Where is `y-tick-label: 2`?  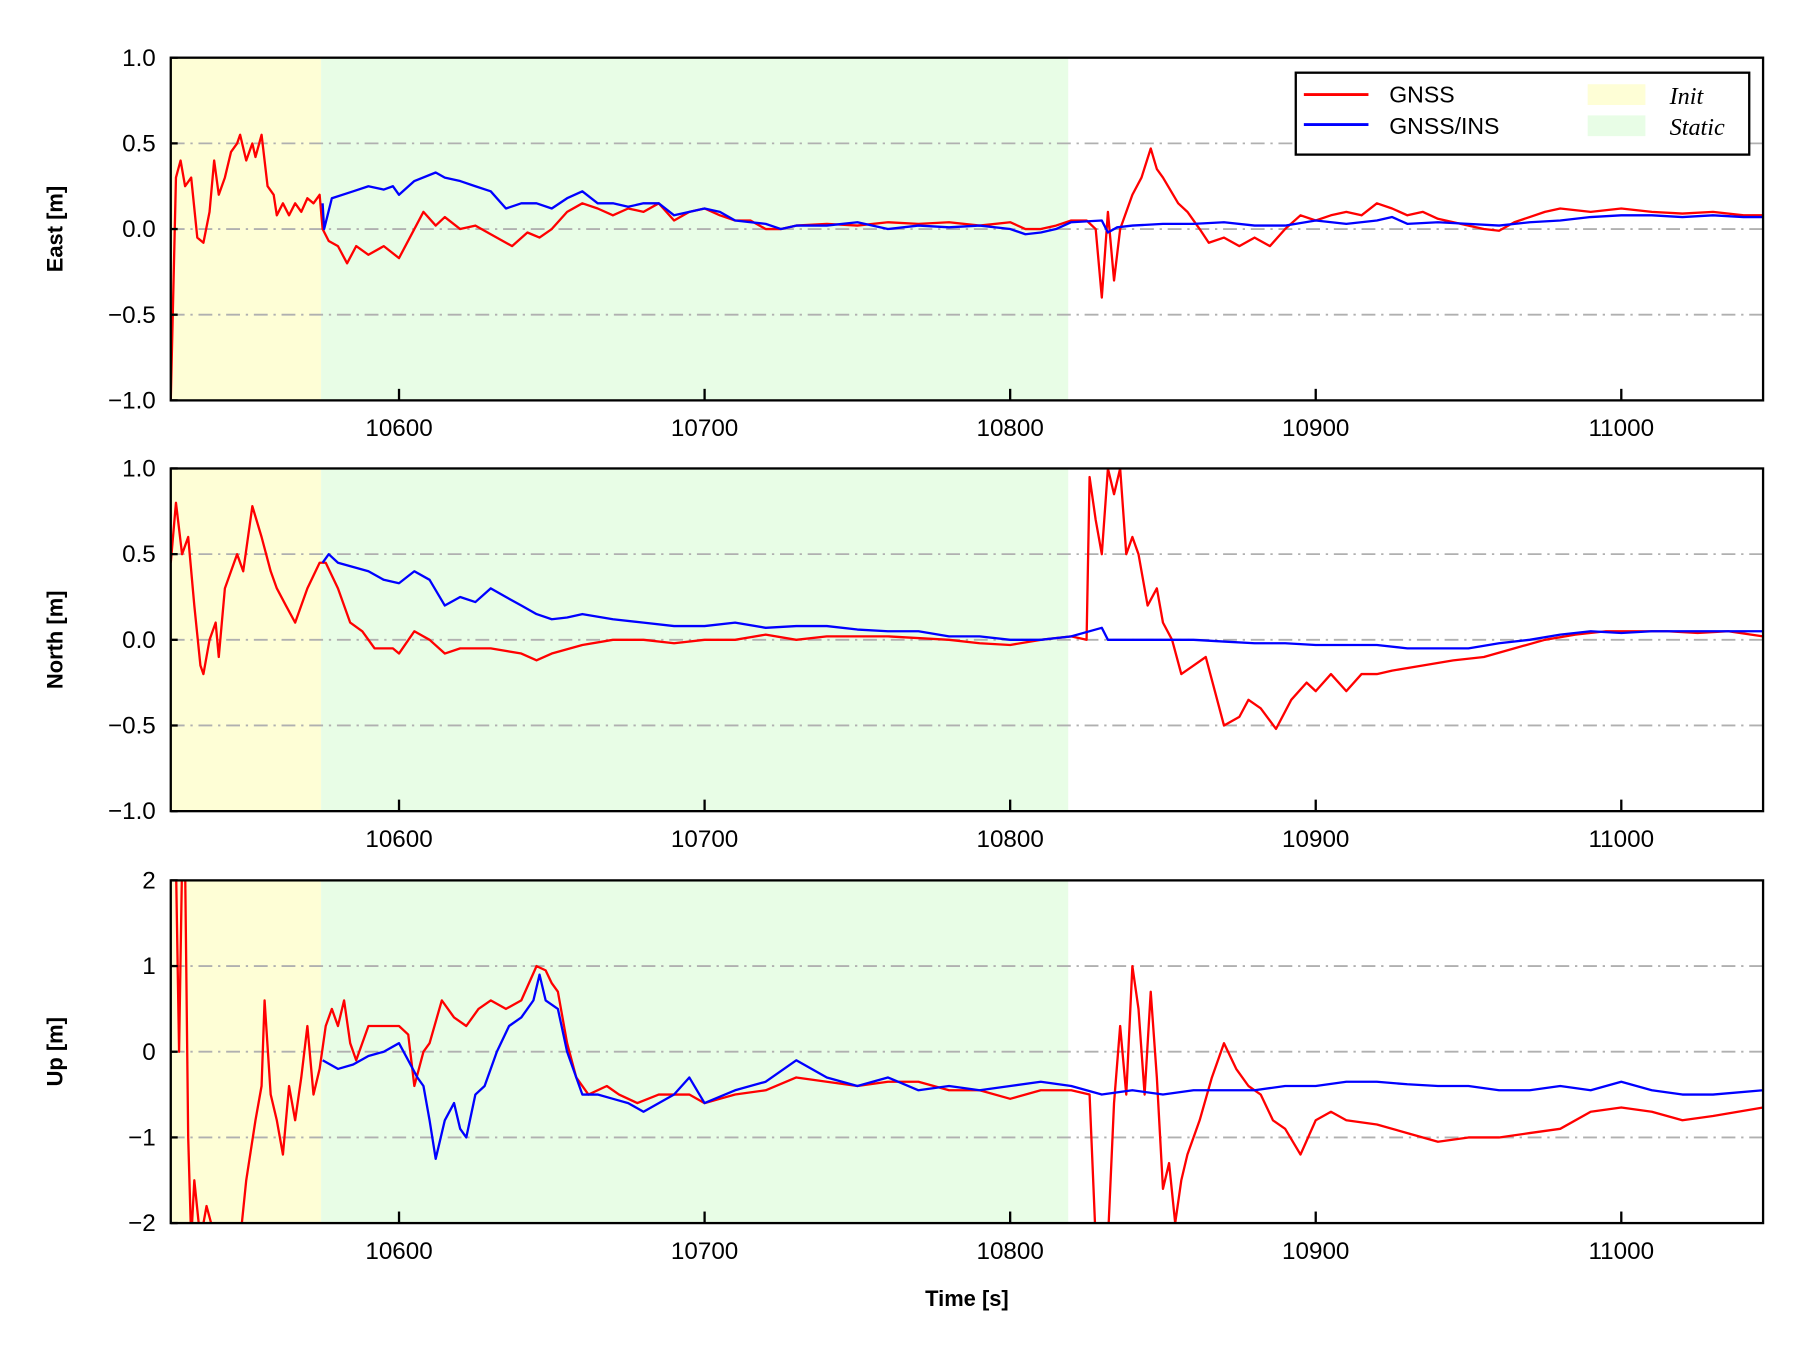 y-tick-label: 2 is located at coordinates (148, 880).